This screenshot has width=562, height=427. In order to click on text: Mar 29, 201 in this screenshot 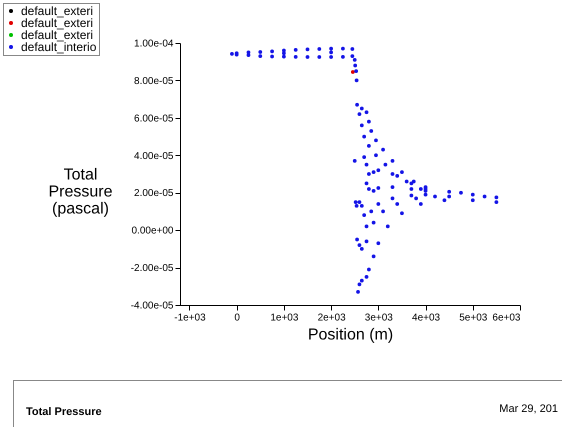, I will do `click(528, 409)`.